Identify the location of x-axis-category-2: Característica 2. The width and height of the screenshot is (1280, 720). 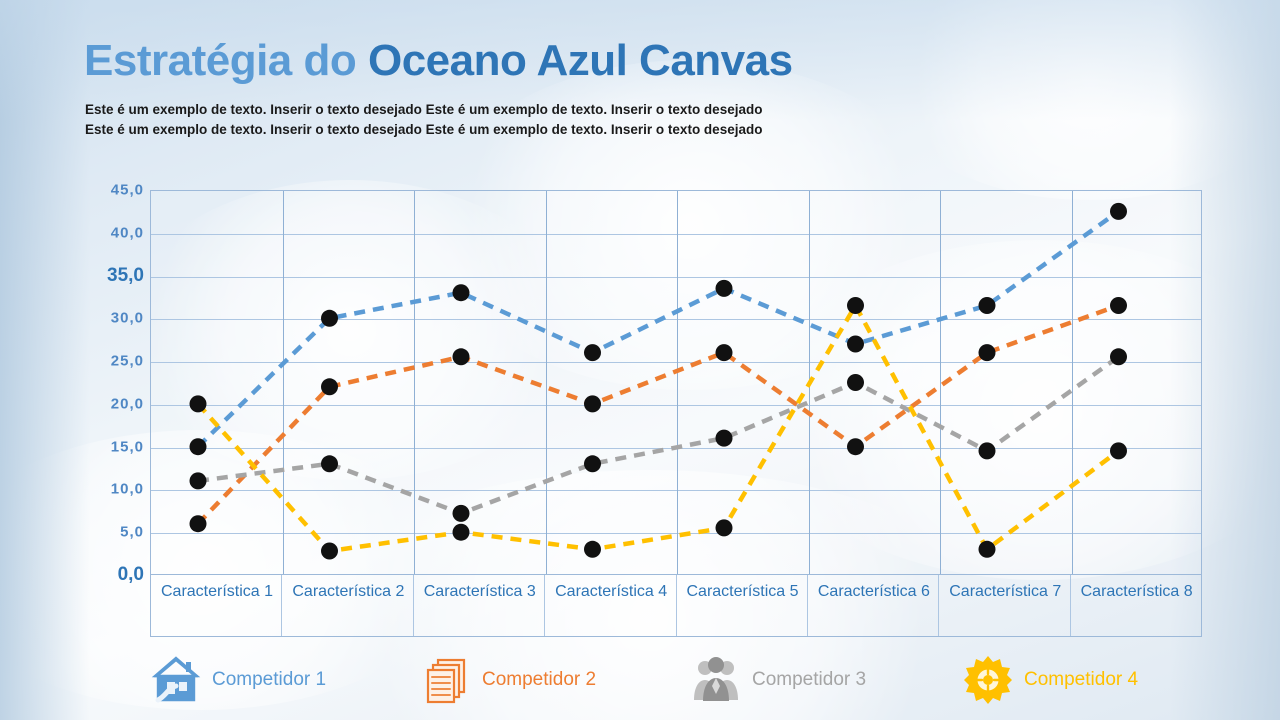
(348, 605).